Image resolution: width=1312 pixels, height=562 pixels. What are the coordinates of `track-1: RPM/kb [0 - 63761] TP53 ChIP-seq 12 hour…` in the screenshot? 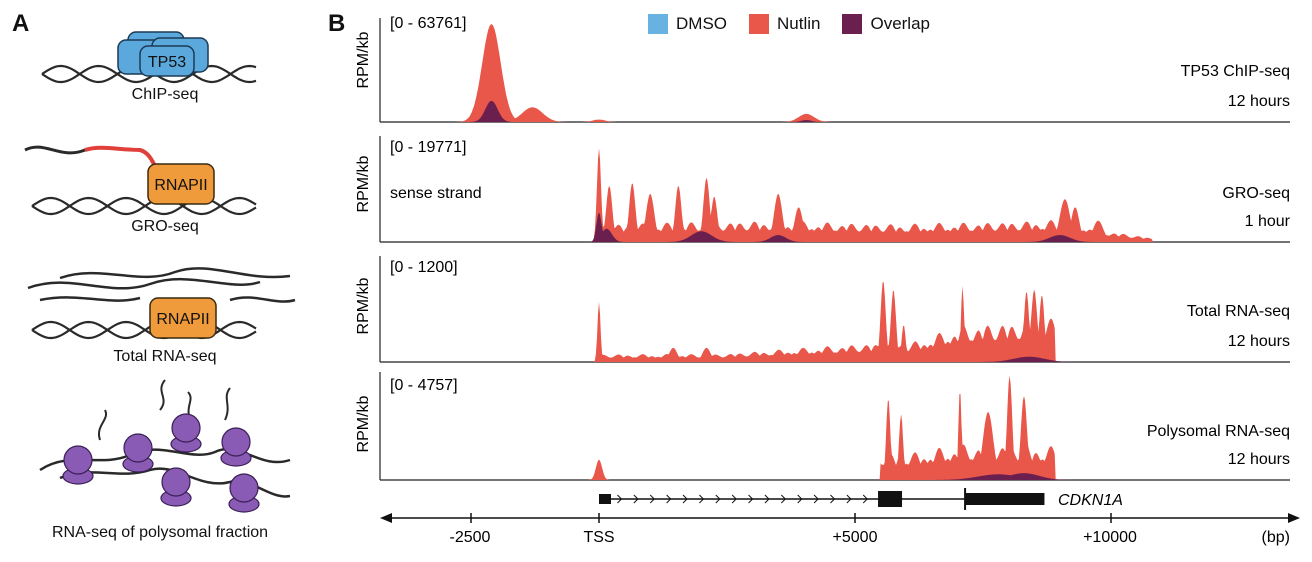 It's located at (822, 62).